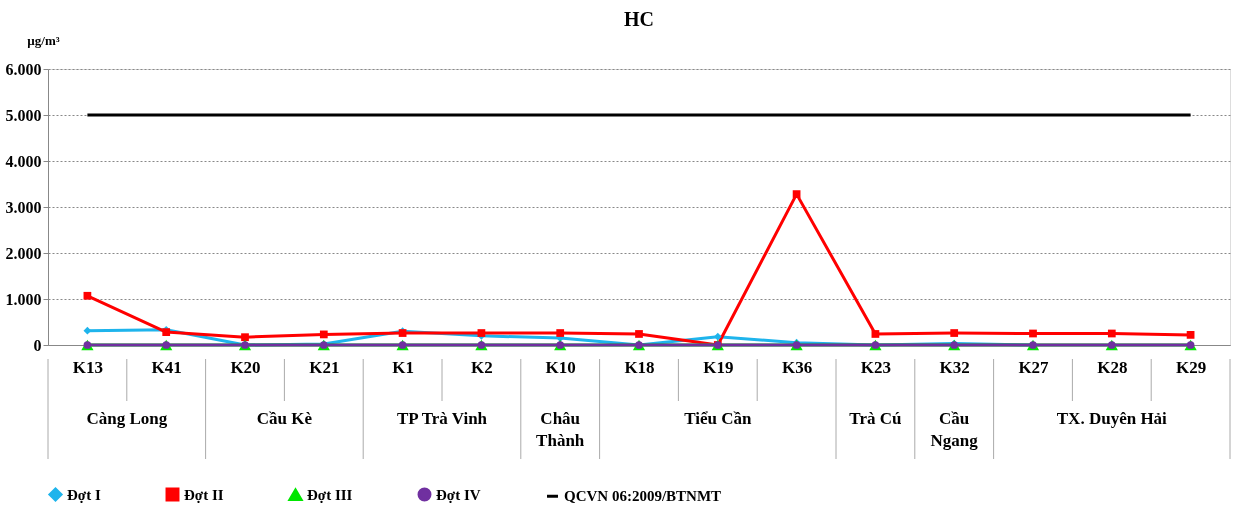 This screenshot has width=1241, height=511. What do you see at coordinates (43, 40) in the screenshot?
I see `y-axis-title: µg/m³` at bounding box center [43, 40].